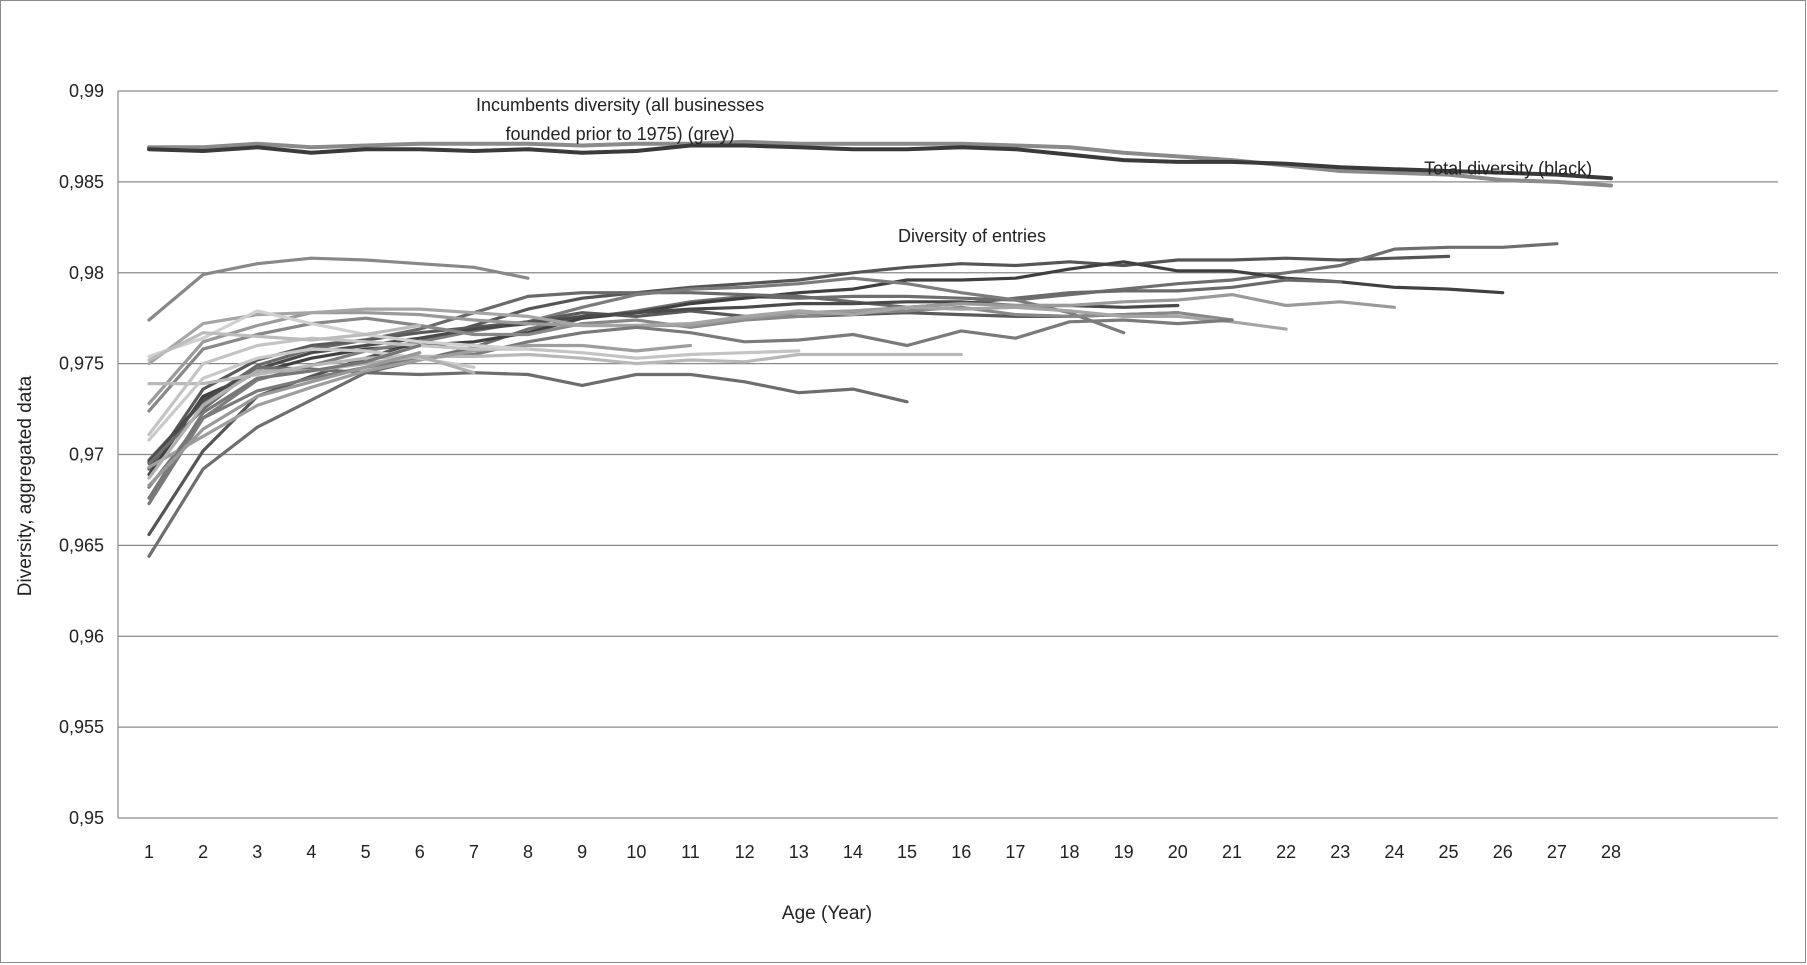  What do you see at coordinates (81, 182) in the screenshot?
I see `y-tick-label: 0,985` at bounding box center [81, 182].